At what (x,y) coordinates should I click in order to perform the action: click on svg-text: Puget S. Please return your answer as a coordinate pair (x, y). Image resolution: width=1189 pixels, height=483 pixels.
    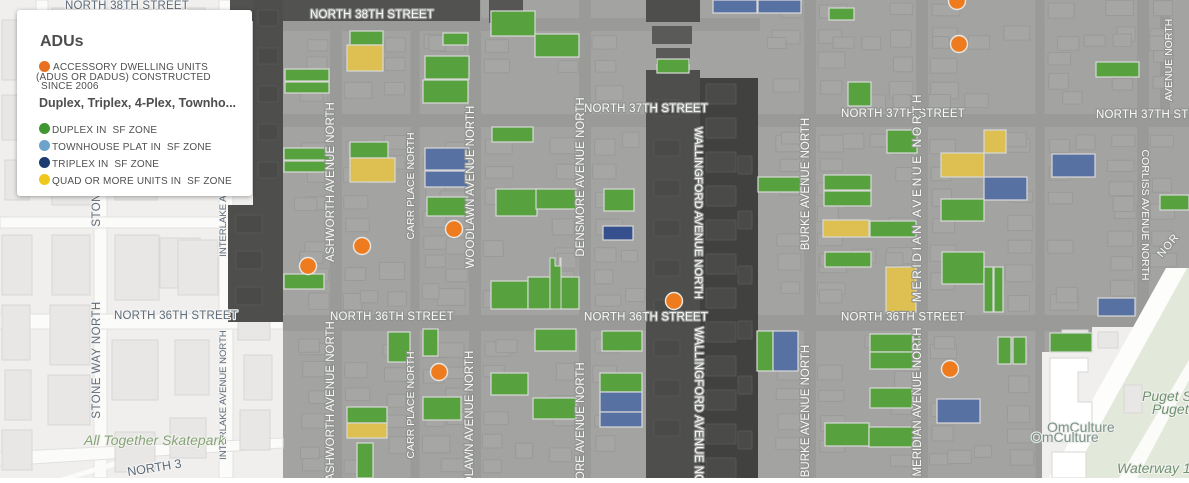
    Looking at the image, I should click on (1170, 409).